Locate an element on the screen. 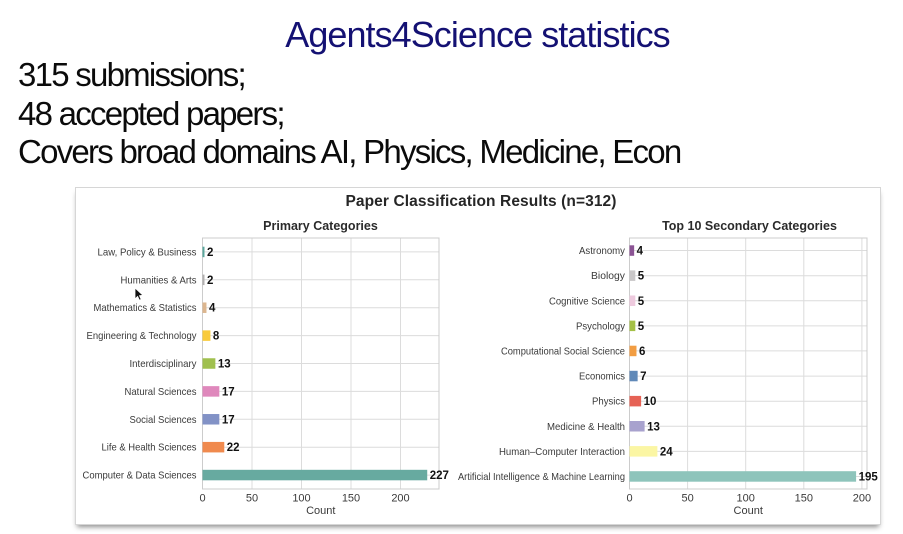  svg-text: 227 is located at coordinates (439, 476).